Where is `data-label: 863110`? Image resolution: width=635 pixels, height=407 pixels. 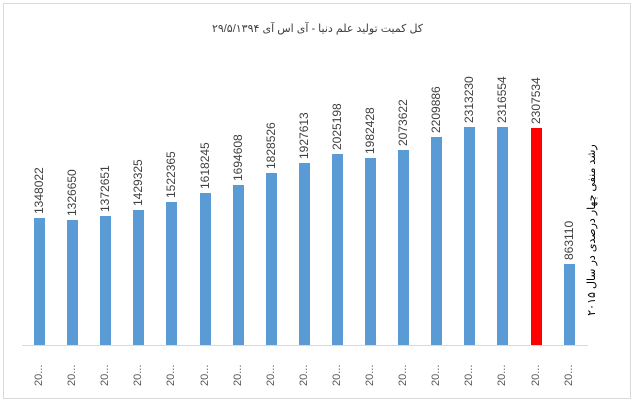
data-label: 863110 is located at coordinates (569, 240).